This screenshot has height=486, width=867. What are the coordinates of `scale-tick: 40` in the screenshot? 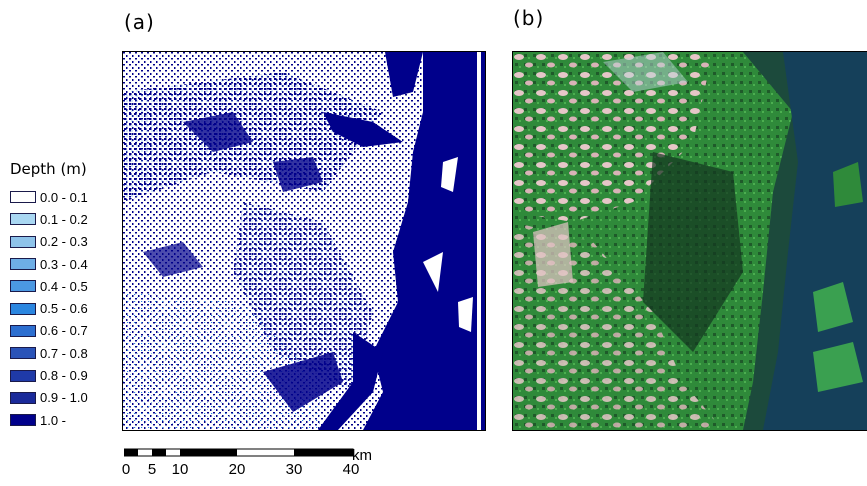 It's located at (351, 469).